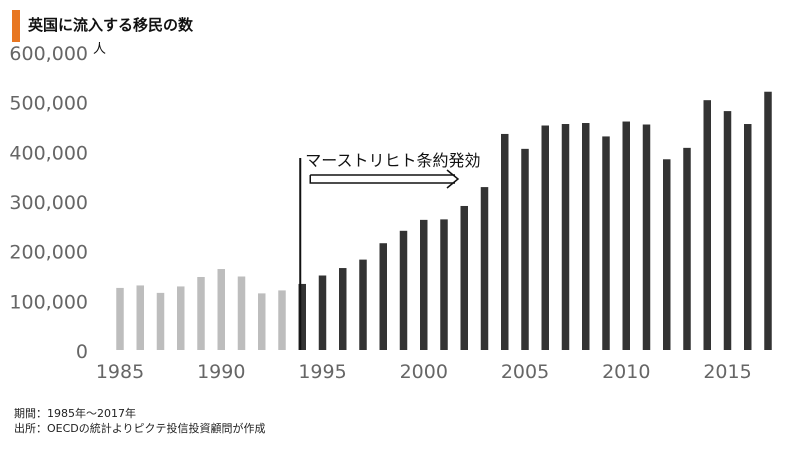 This screenshot has height=450, width=800. I want to click on y-tick-label: 200,000, so click(48, 253).